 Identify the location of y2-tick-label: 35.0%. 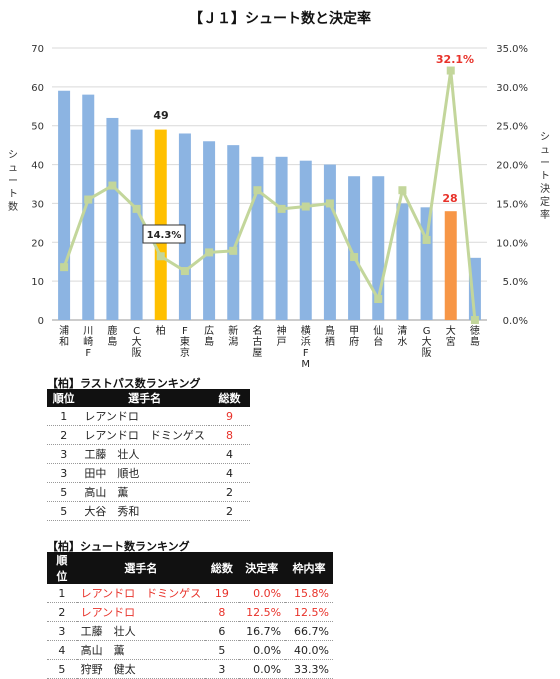
(512, 49).